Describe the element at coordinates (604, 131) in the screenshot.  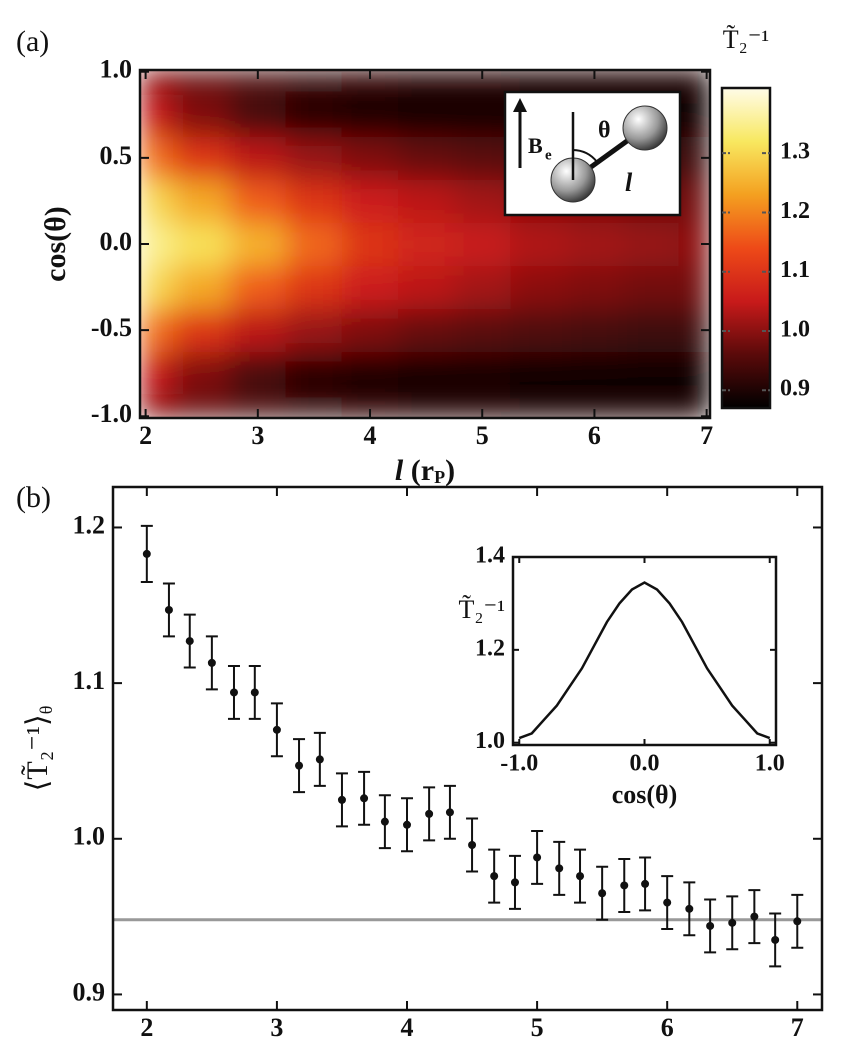
I see `angle-label: θ` at that location.